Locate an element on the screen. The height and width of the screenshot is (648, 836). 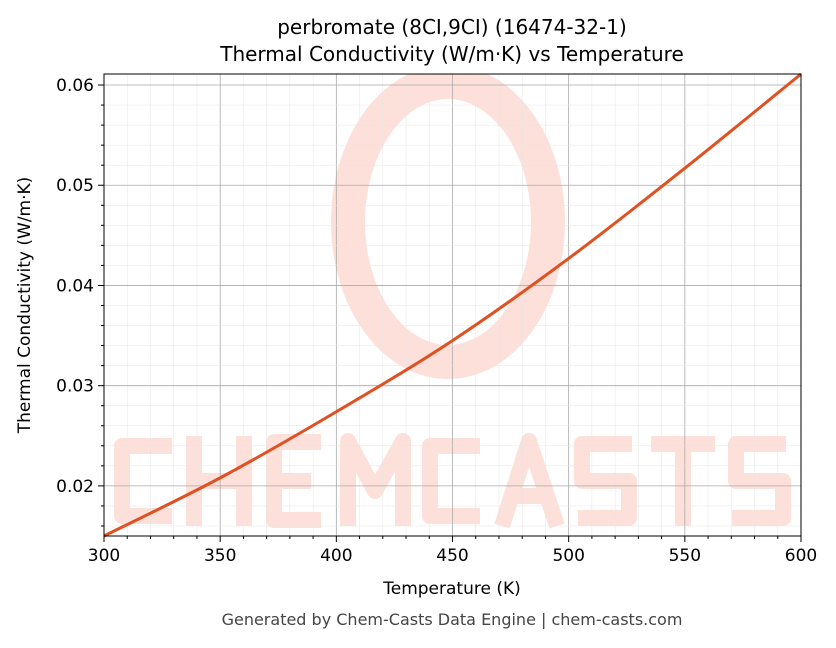
x-tick-label: 600 is located at coordinates (801, 556).